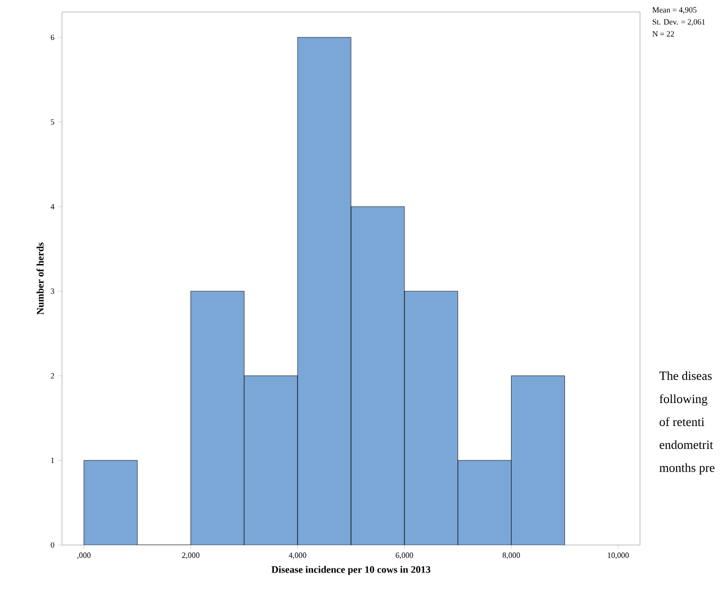 The height and width of the screenshot is (600, 728). I want to click on x-axis-title: Disease incidence per 10 cows in 2013, so click(350, 570).